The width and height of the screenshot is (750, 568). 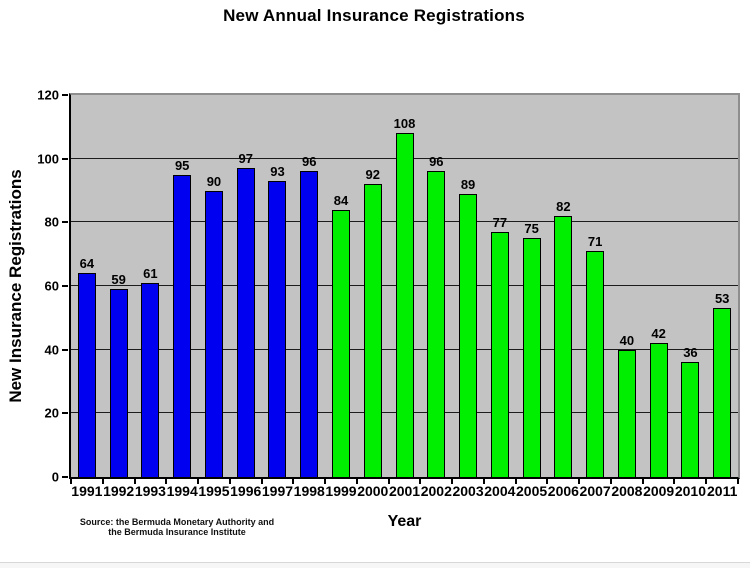 What do you see at coordinates (213, 333) in the screenshot?
I see `bar-1995` at bounding box center [213, 333].